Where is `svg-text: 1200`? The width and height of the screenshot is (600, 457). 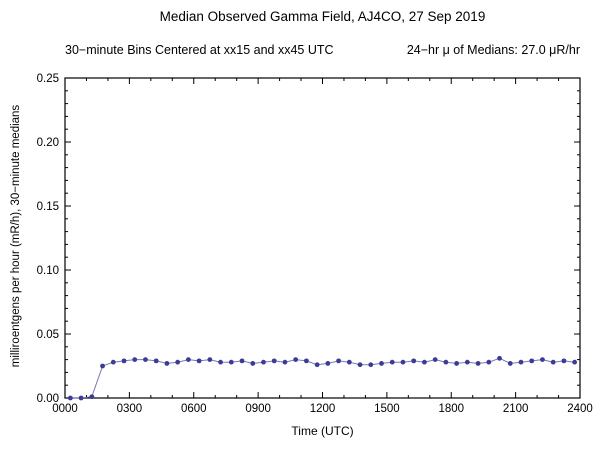
svg-text: 1200 is located at coordinates (323, 409).